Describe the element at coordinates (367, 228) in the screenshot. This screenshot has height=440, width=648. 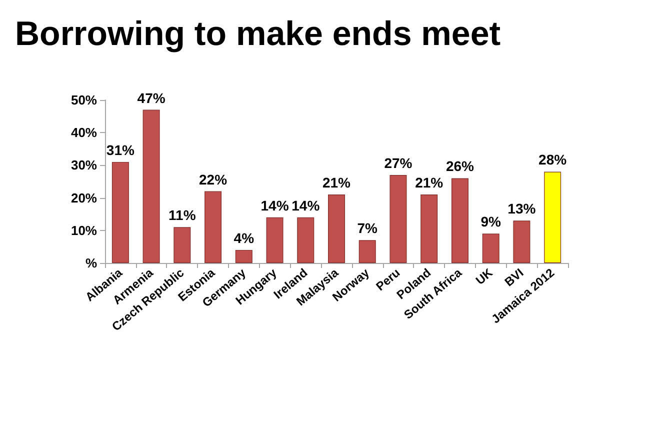
I see `data-label: 7%` at that location.